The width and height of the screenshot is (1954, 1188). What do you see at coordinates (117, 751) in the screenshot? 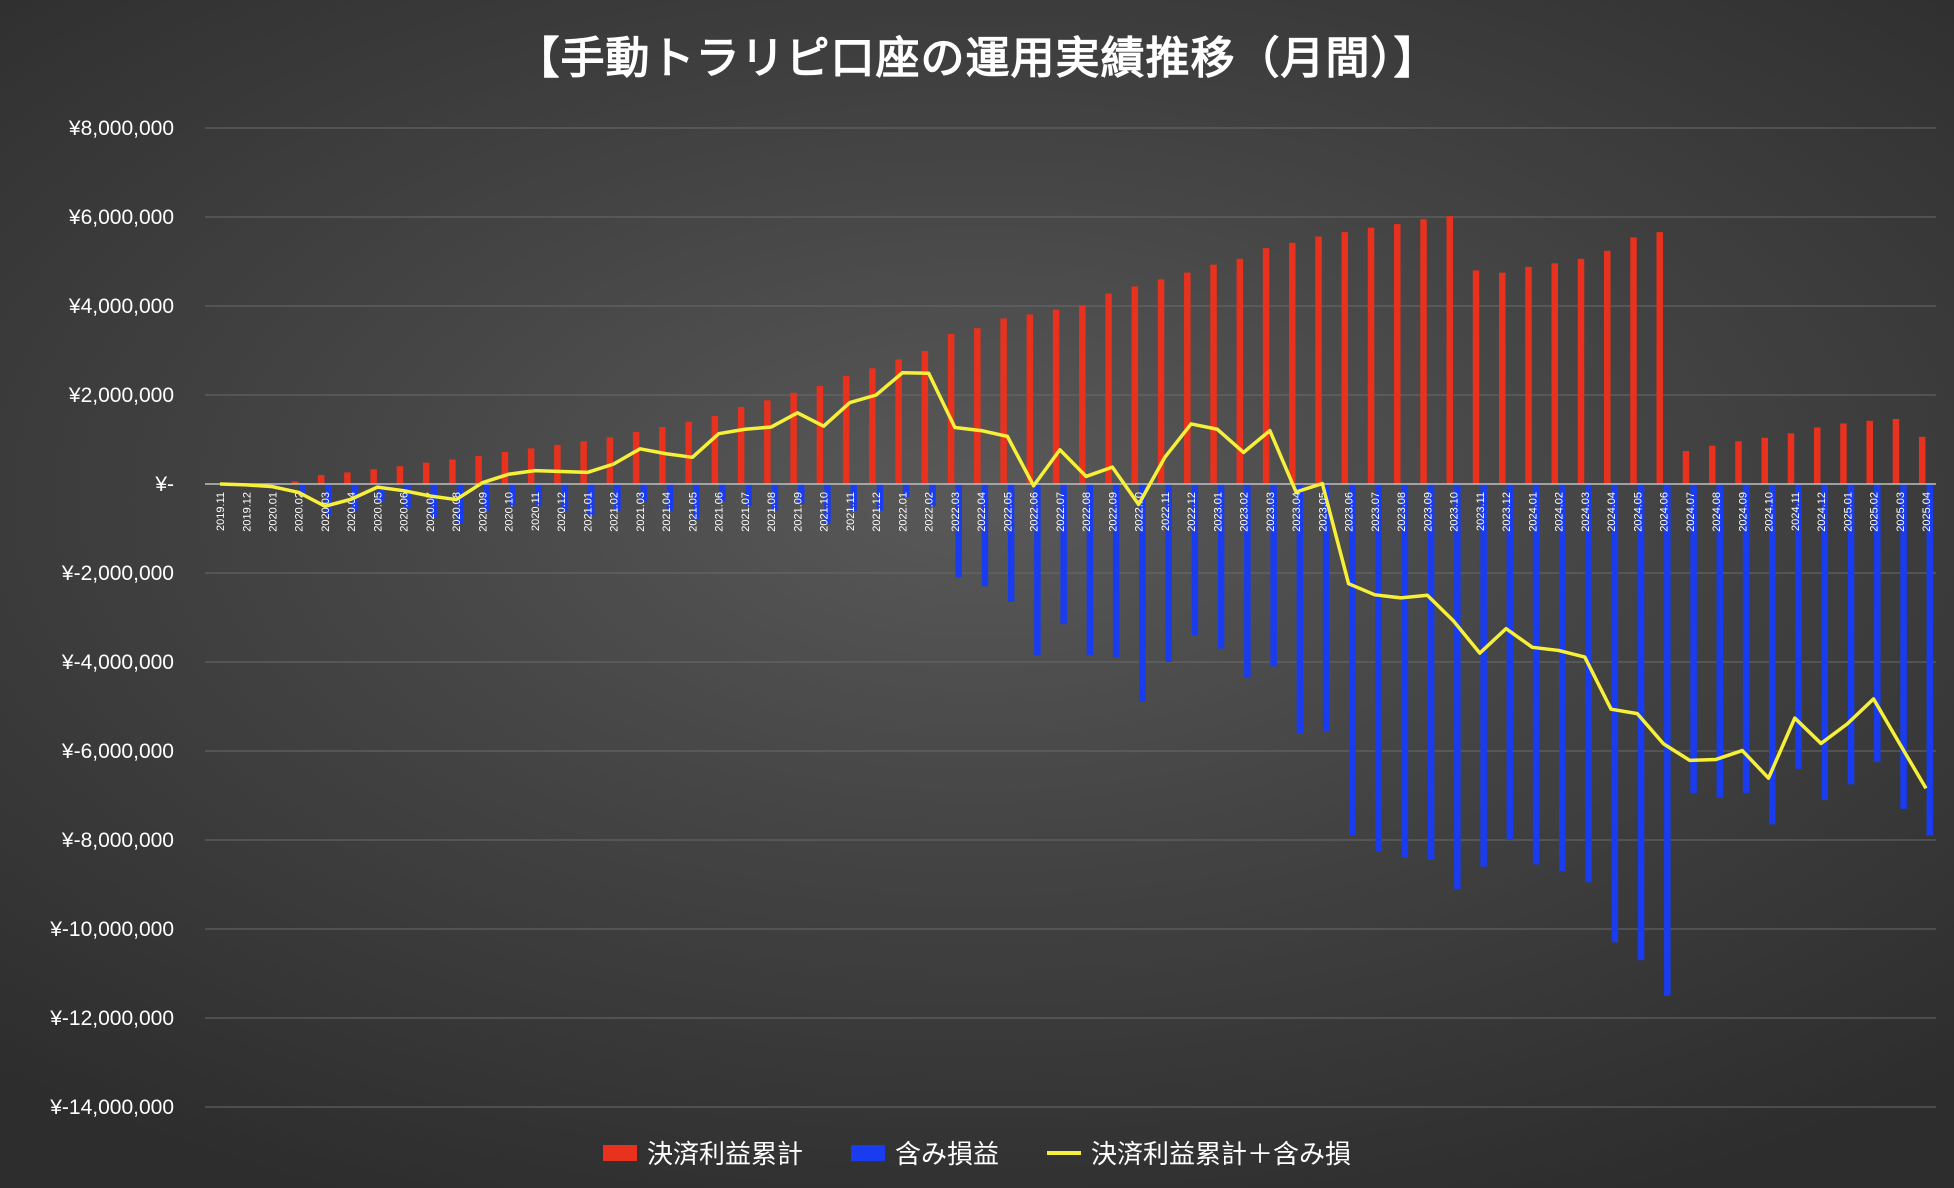
I see `y-tick-label: ¥-6,000,000` at bounding box center [117, 751].